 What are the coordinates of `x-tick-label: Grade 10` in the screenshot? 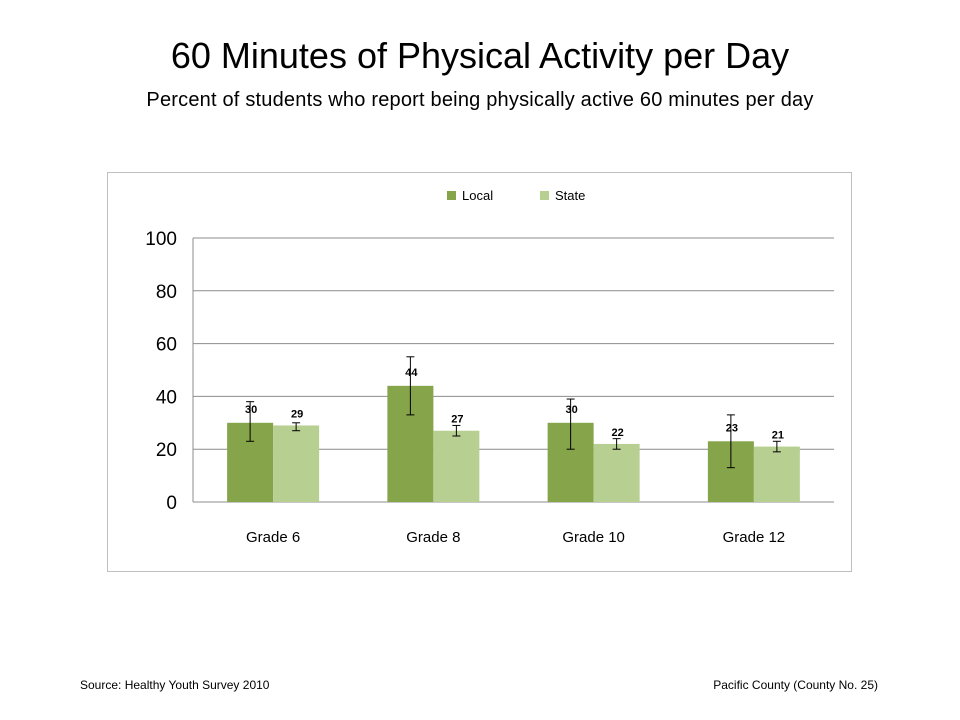 It's located at (593, 537).